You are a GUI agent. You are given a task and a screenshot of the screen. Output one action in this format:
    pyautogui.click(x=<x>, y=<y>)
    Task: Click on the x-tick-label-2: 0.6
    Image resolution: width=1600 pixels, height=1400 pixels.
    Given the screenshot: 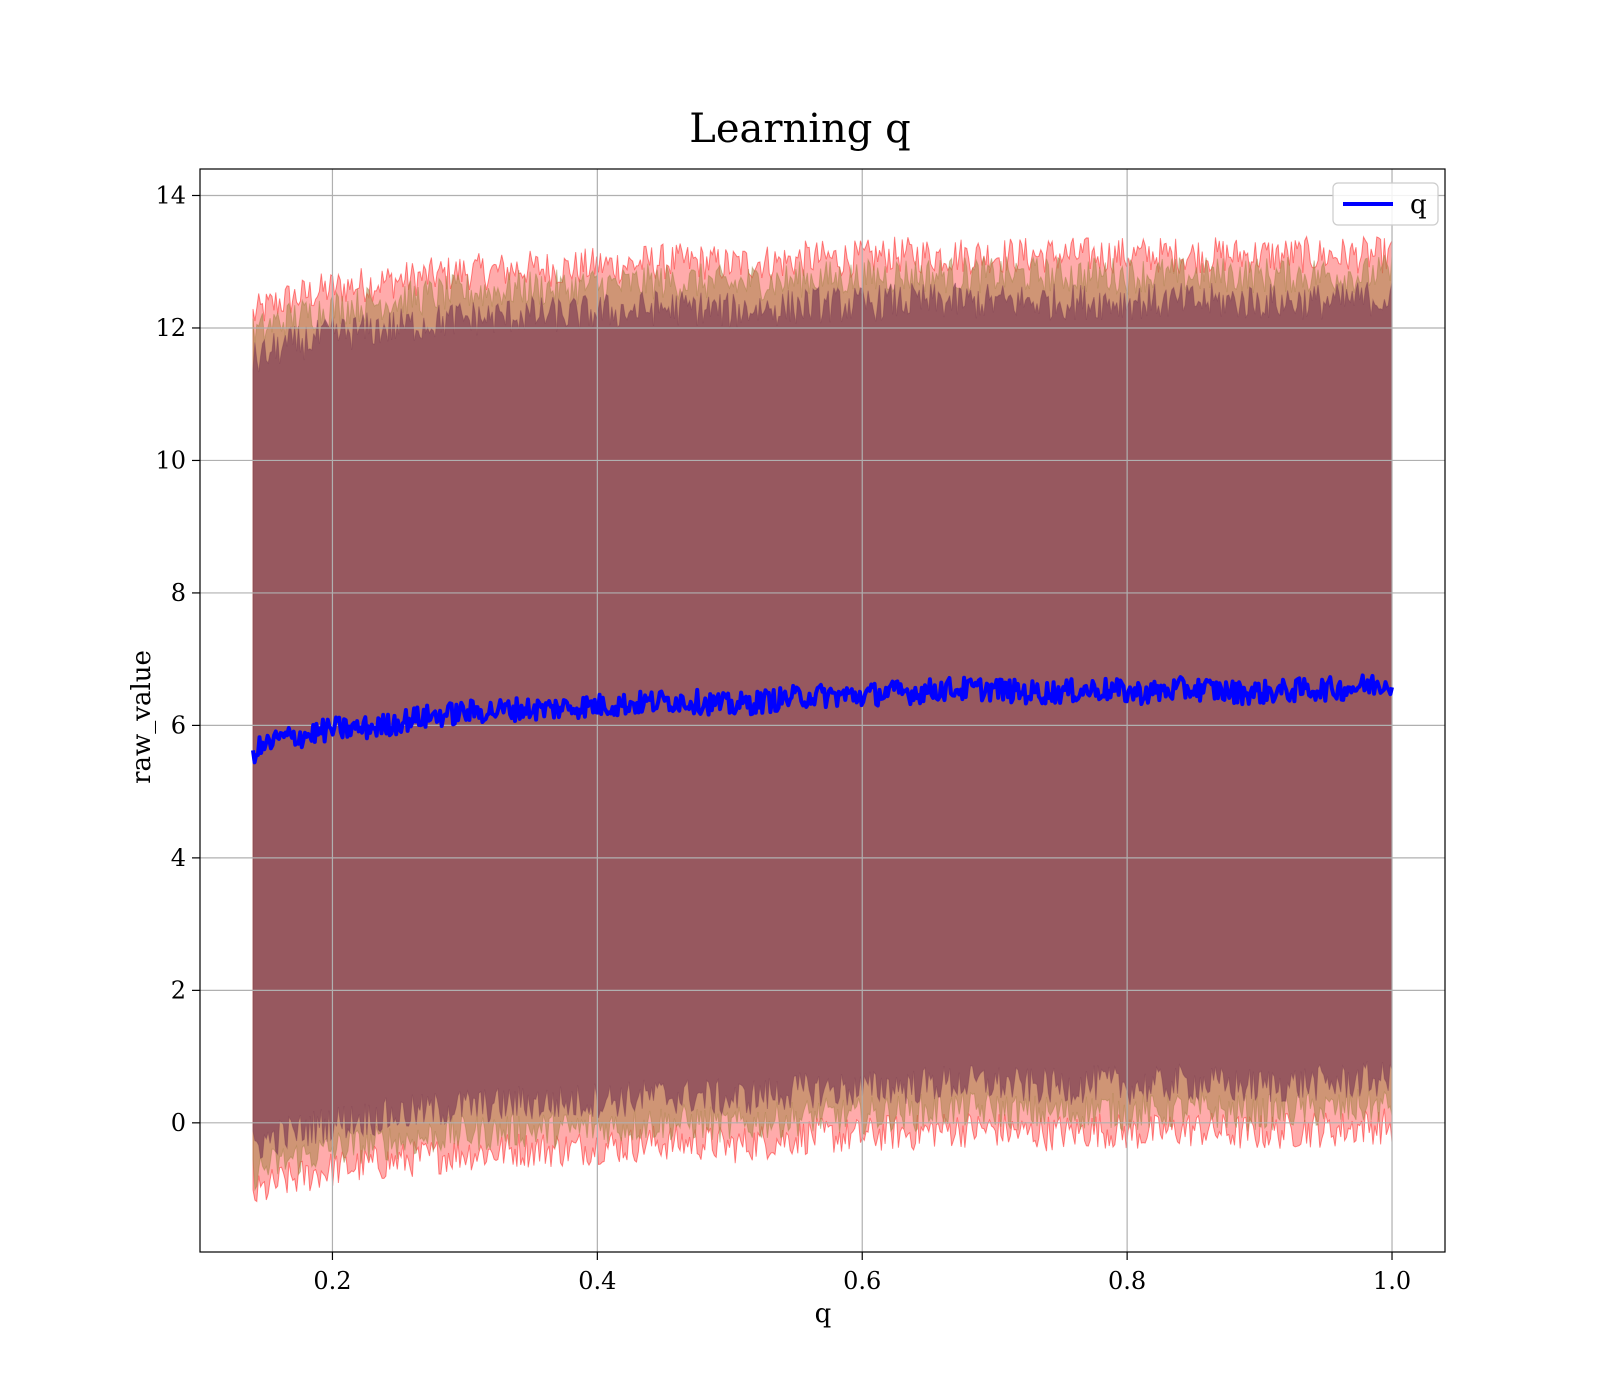 What is the action you would take?
    pyautogui.click(x=862, y=1281)
    